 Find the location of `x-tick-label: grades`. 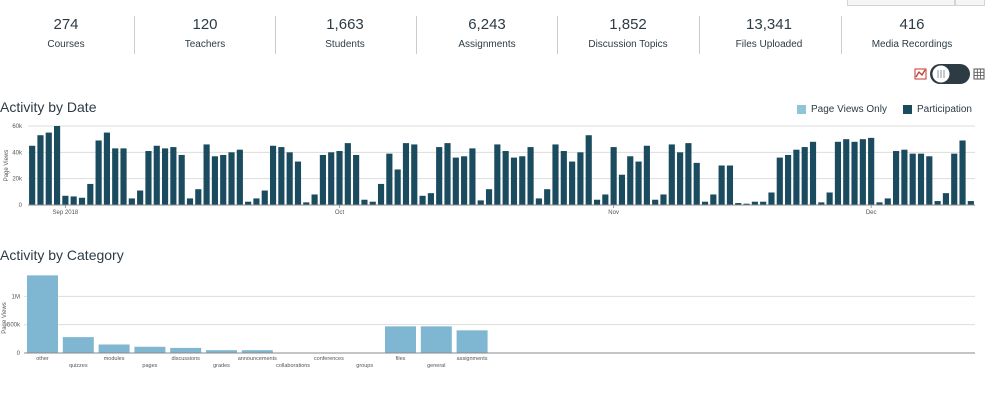

x-tick-label: grades is located at coordinates (221, 366).